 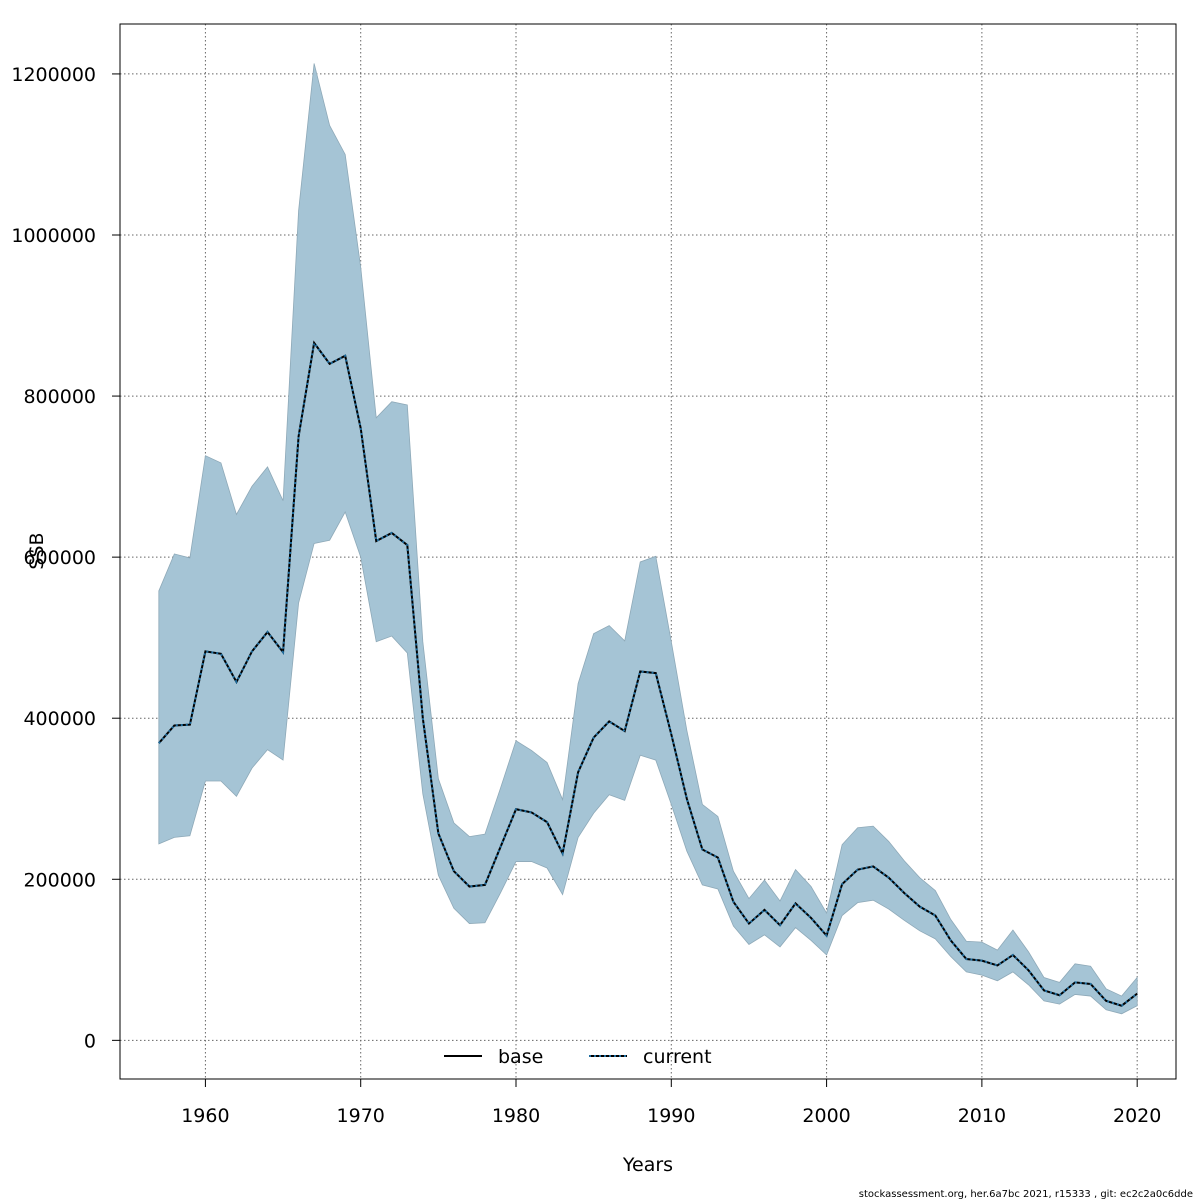 I want to click on legend-label-base: base, so click(x=520, y=1057).